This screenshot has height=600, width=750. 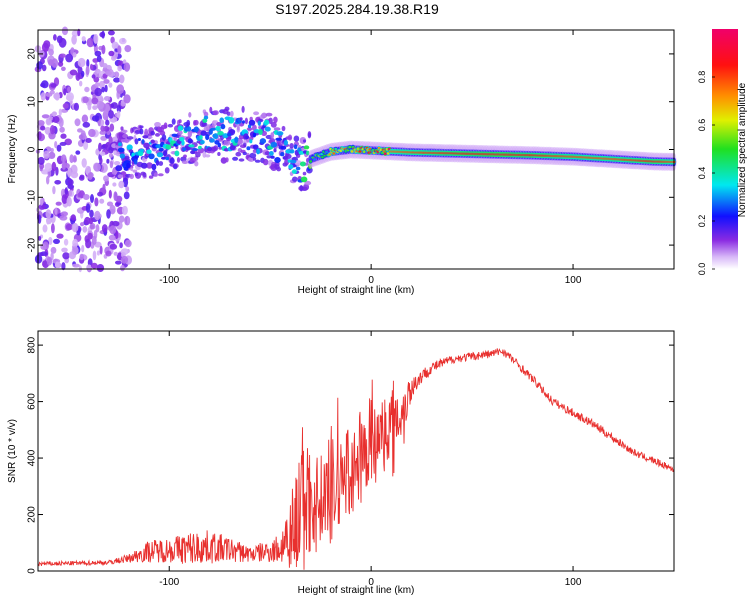 I want to click on spectrogram-x-tick-label: -100, so click(x=169, y=280).